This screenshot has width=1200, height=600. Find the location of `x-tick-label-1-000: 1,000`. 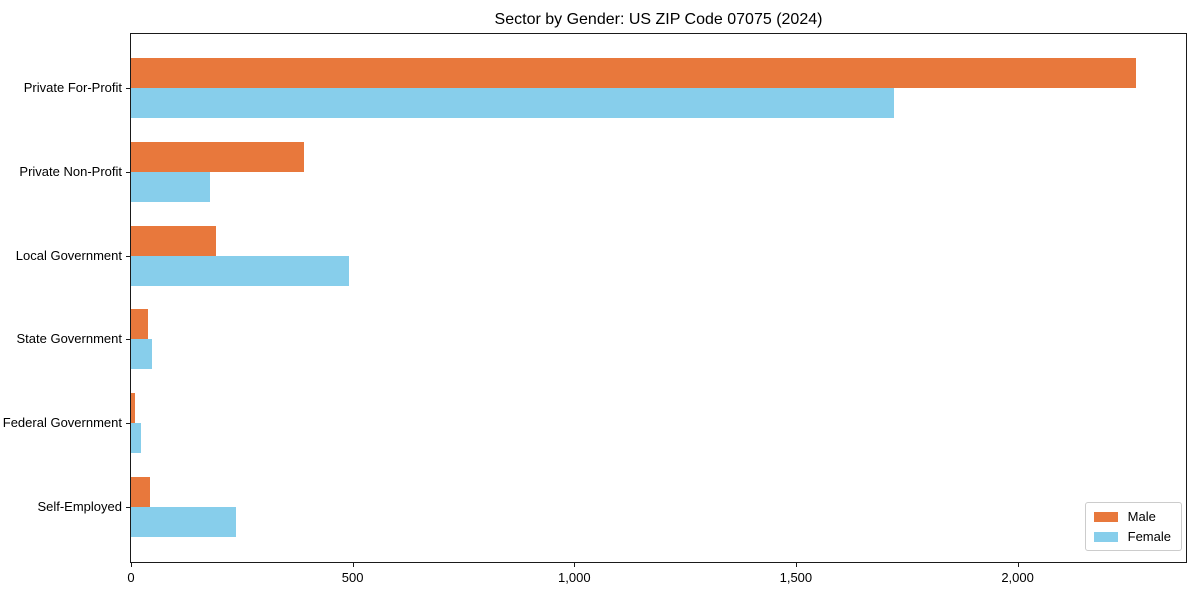

x-tick-label-1-000: 1,000 is located at coordinates (574, 577).